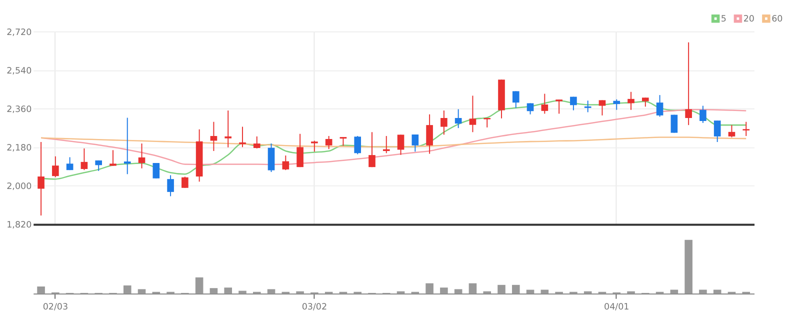  Describe the element at coordinates (723, 19) in the screenshot. I see `legend-label: 5` at that location.